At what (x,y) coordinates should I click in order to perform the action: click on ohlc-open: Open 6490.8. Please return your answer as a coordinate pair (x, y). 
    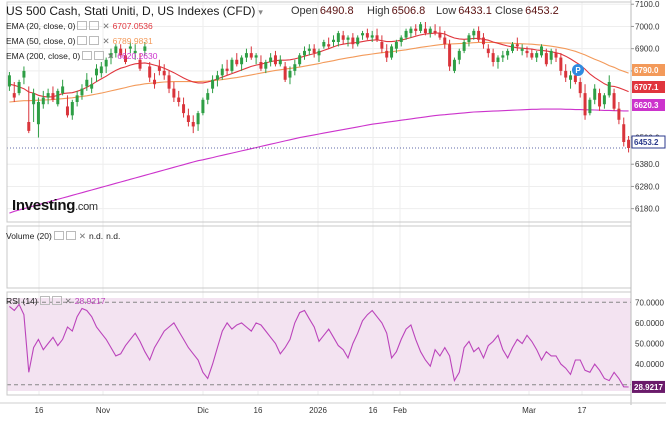
    Looking at the image, I should click on (322, 11).